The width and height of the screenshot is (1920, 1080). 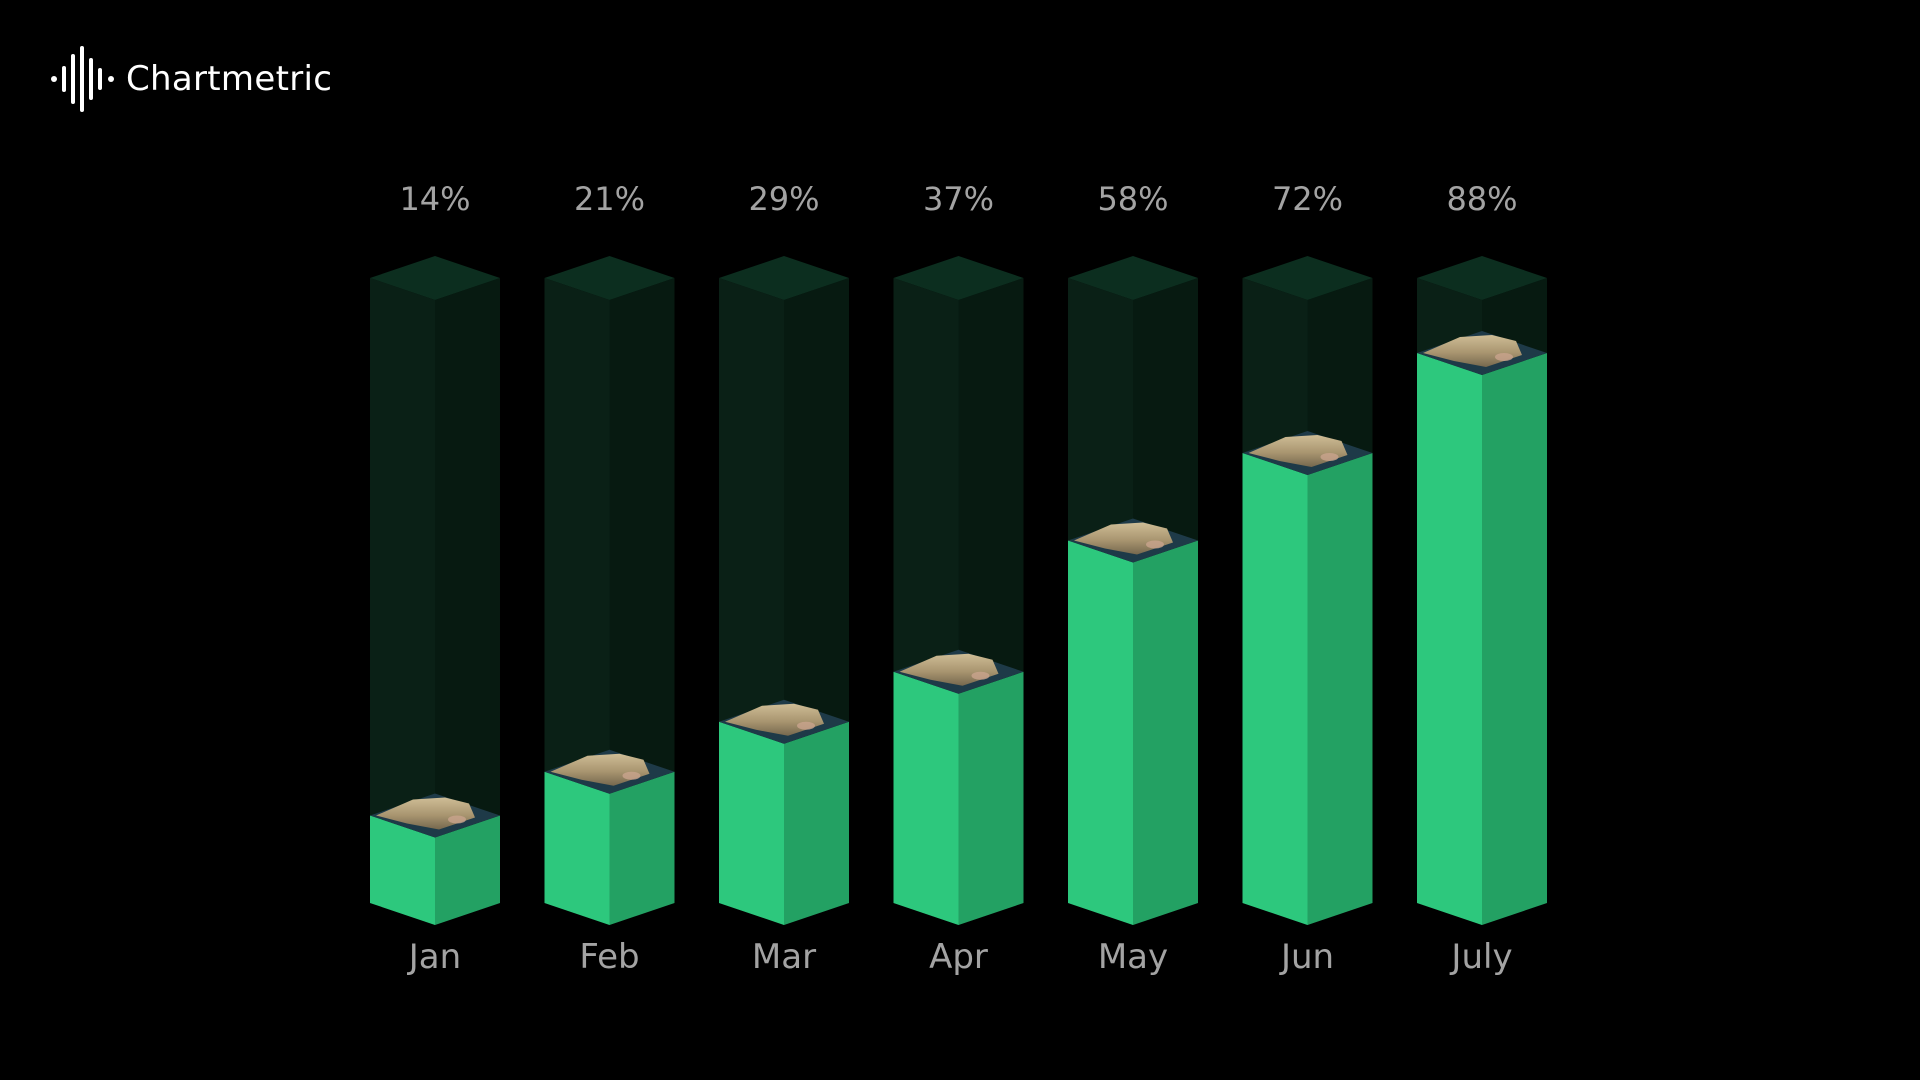 What do you see at coordinates (1133, 957) in the screenshot?
I see `x-tick-label: May` at bounding box center [1133, 957].